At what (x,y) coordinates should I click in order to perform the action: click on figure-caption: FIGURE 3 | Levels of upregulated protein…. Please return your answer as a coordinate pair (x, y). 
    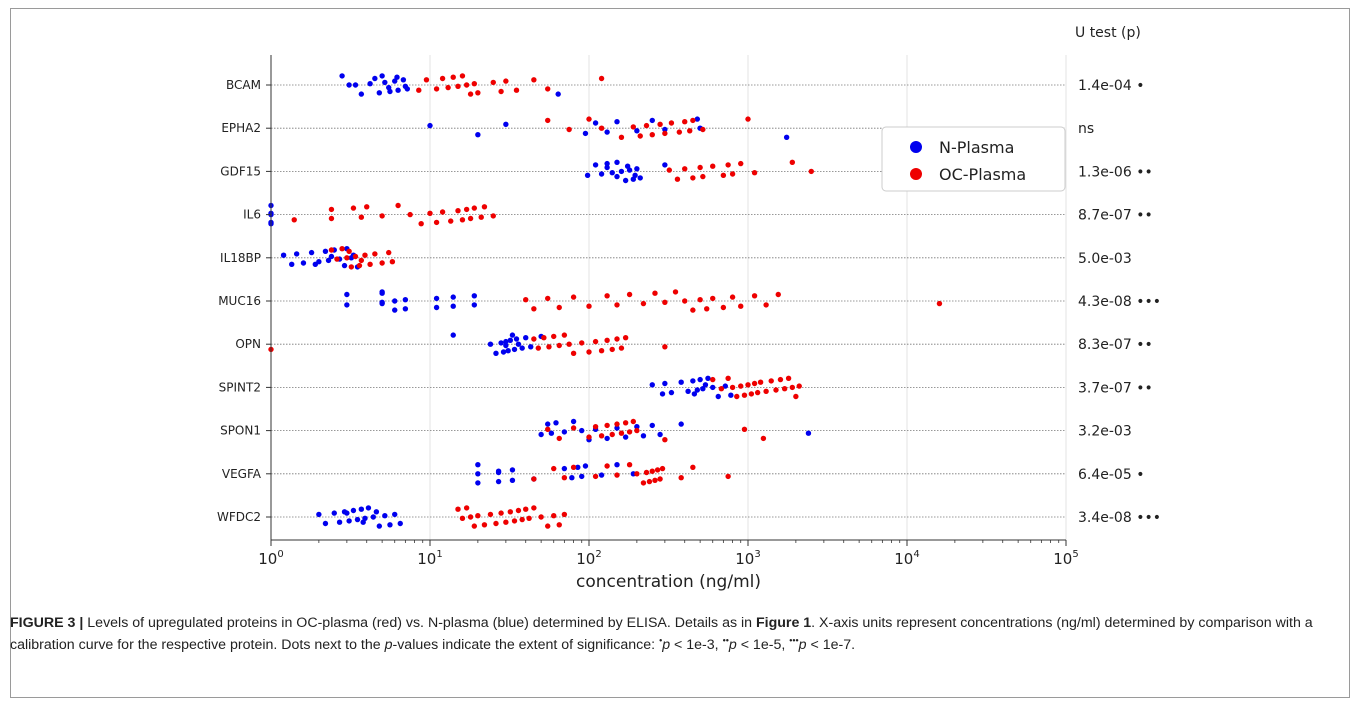
    Looking at the image, I should click on (670, 634).